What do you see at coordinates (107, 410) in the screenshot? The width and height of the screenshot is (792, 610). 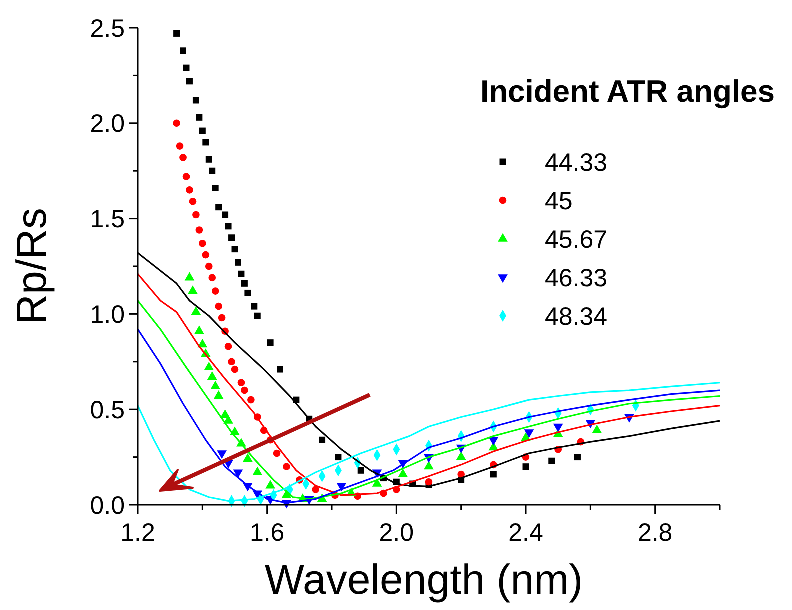 I see `y-tick-label: 0.5` at bounding box center [107, 410].